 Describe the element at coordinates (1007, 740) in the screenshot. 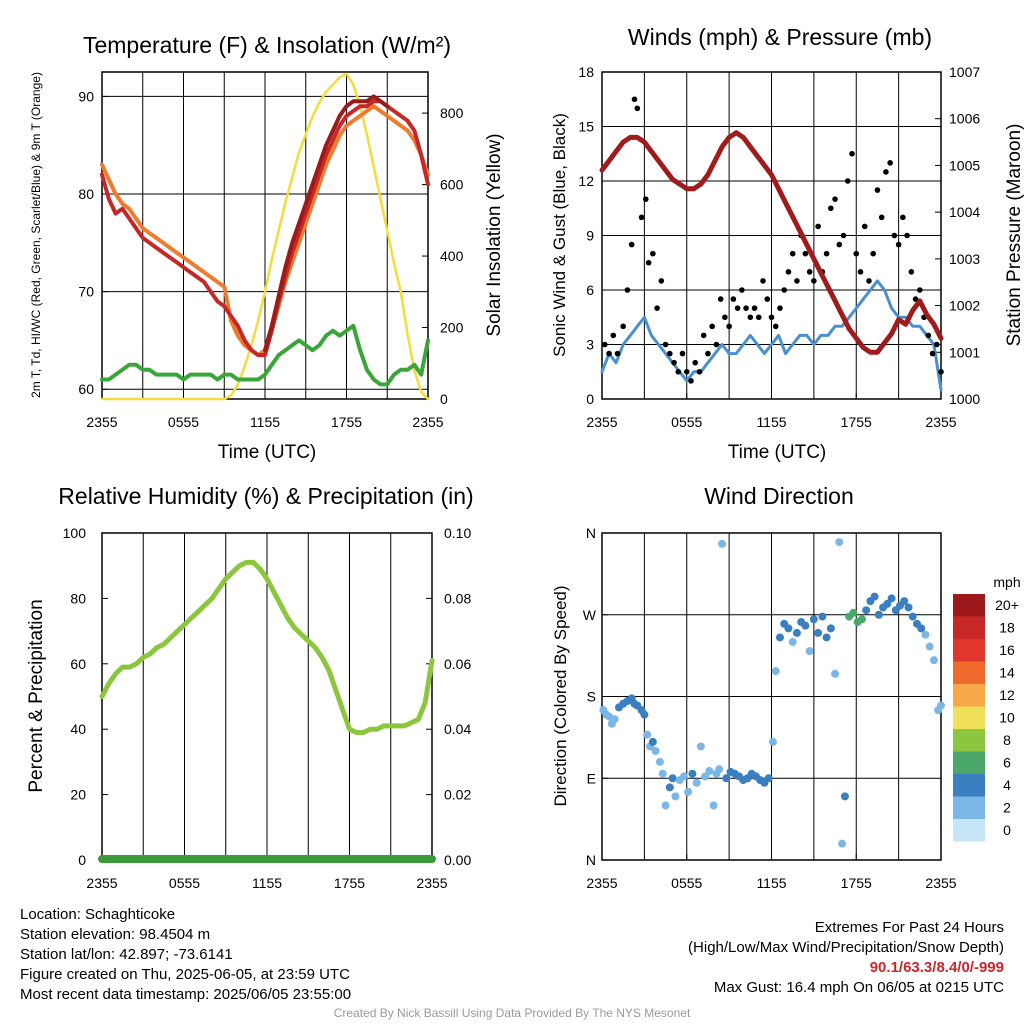

I see `legend-label: 8` at that location.